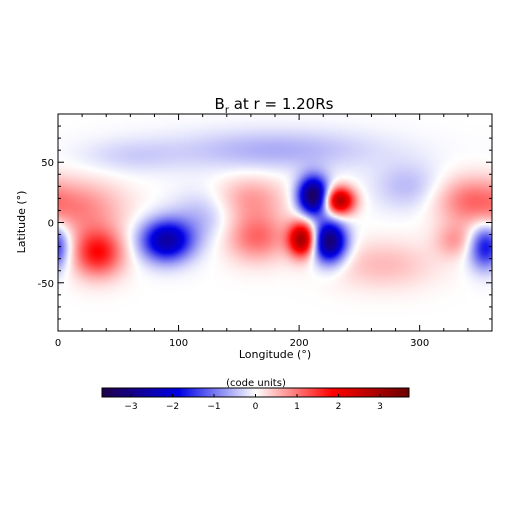  What do you see at coordinates (46, 284) in the screenshot?
I see `y-tick-label: -50` at bounding box center [46, 284].